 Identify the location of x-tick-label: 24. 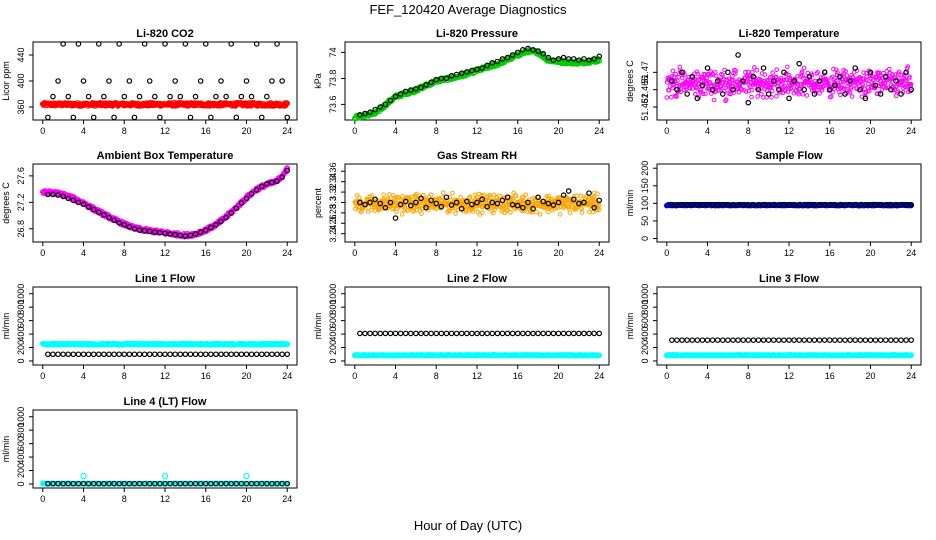
(287, 131).